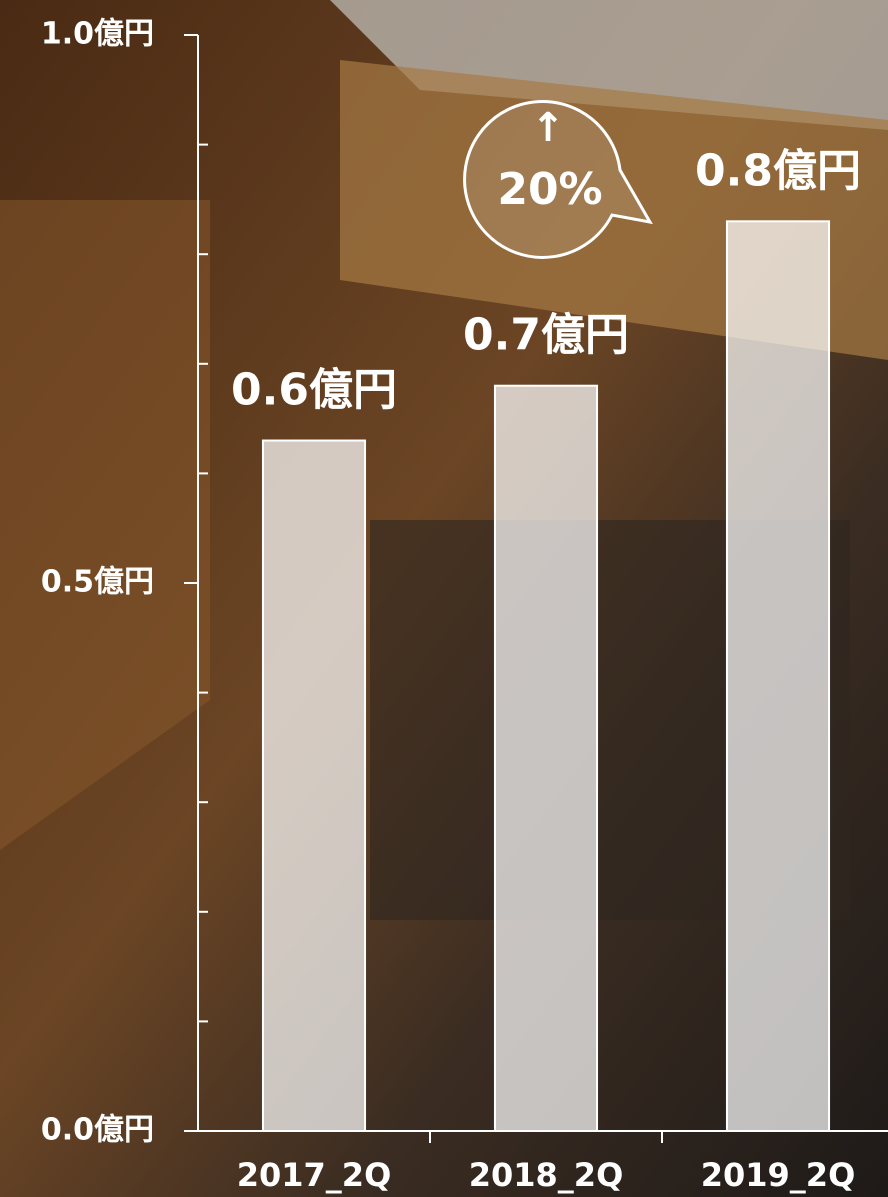 Image resolution: width=888 pixels, height=1197 pixels. I want to click on annotation: ↑ 20%, so click(558, 179).